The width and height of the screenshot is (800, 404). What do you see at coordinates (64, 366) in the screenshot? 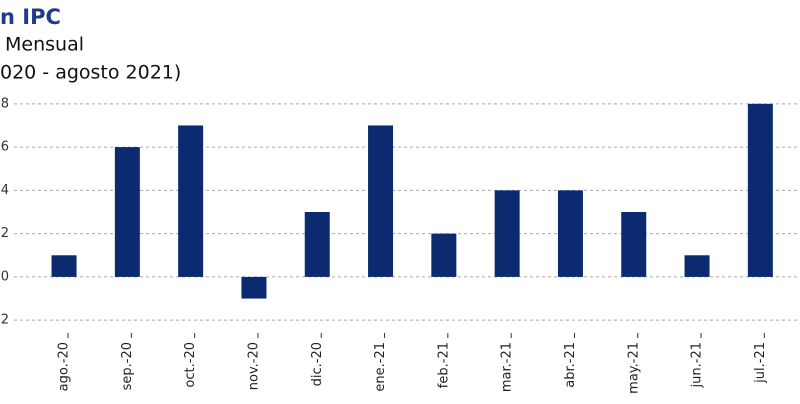
I see `x-tick-label: ago.-20` at bounding box center [64, 366].